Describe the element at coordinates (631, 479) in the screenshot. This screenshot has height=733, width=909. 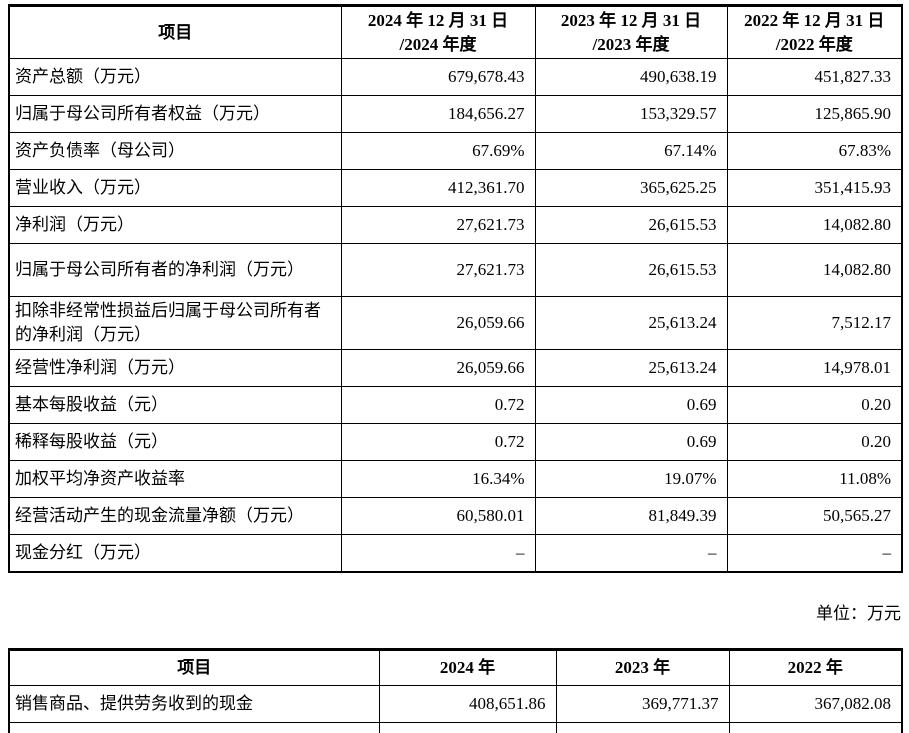
I see `value-cell: 19.07%` at that location.